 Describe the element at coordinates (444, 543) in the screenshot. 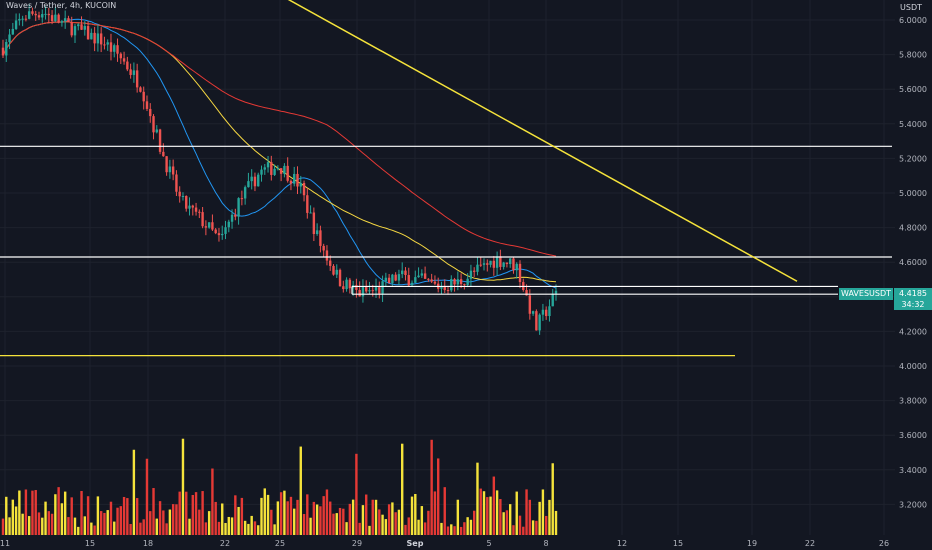

I see `time-axis: 11 15 18 22 25 29 Sep 5 8 12 15 19 22 26` at that location.